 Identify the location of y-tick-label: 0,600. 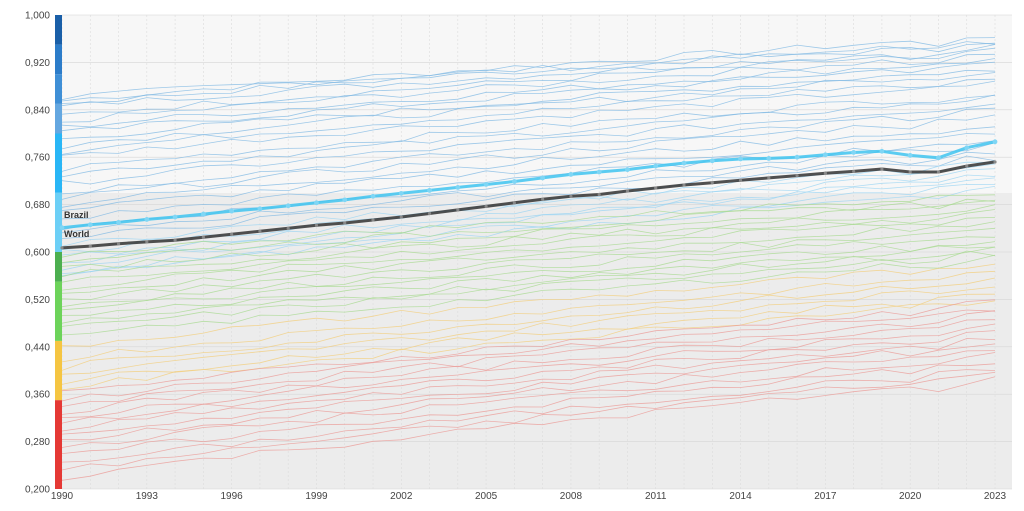
(37, 253).